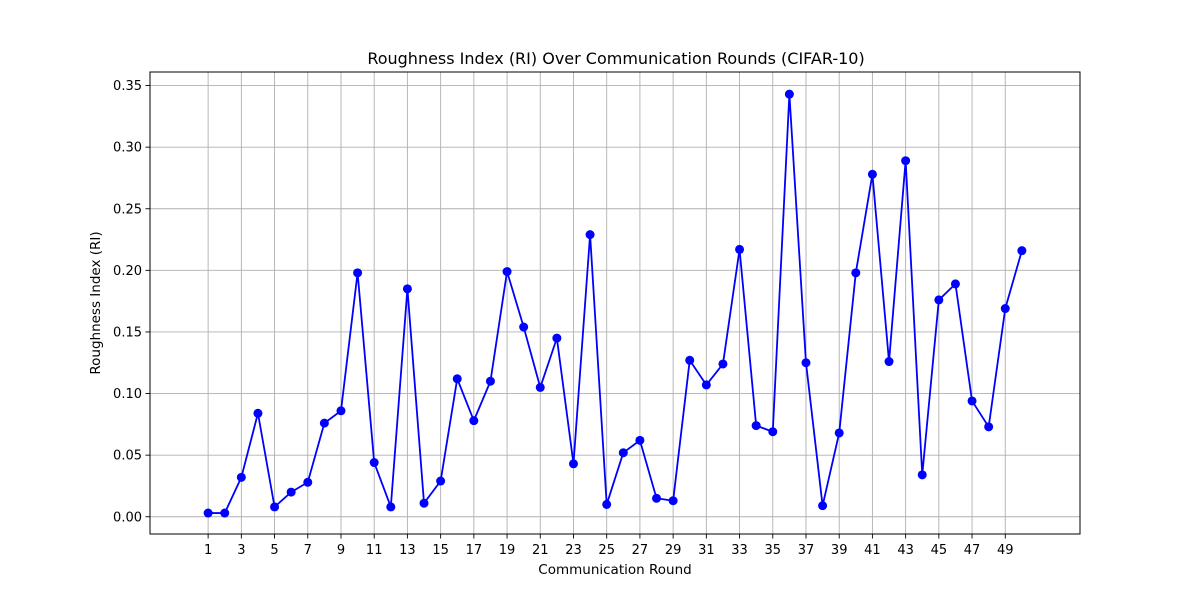  What do you see at coordinates (905, 550) in the screenshot?
I see `x-tick-label: 43` at bounding box center [905, 550].